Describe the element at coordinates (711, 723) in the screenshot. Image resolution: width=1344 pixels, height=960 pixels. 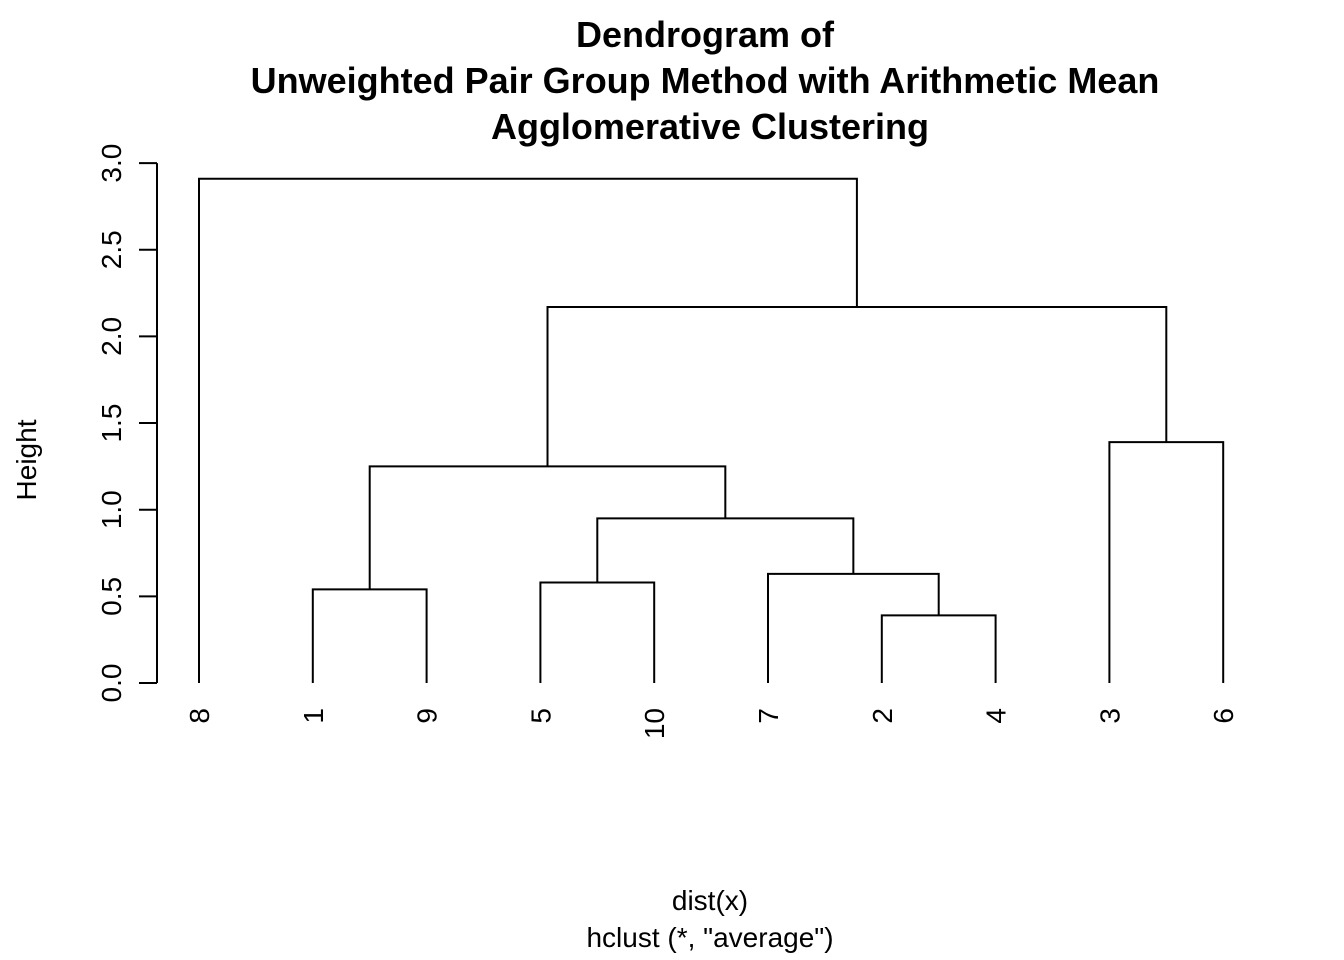
I see `leaf-labels: 8 1 9 5 10 7 2 4 3 6` at that location.